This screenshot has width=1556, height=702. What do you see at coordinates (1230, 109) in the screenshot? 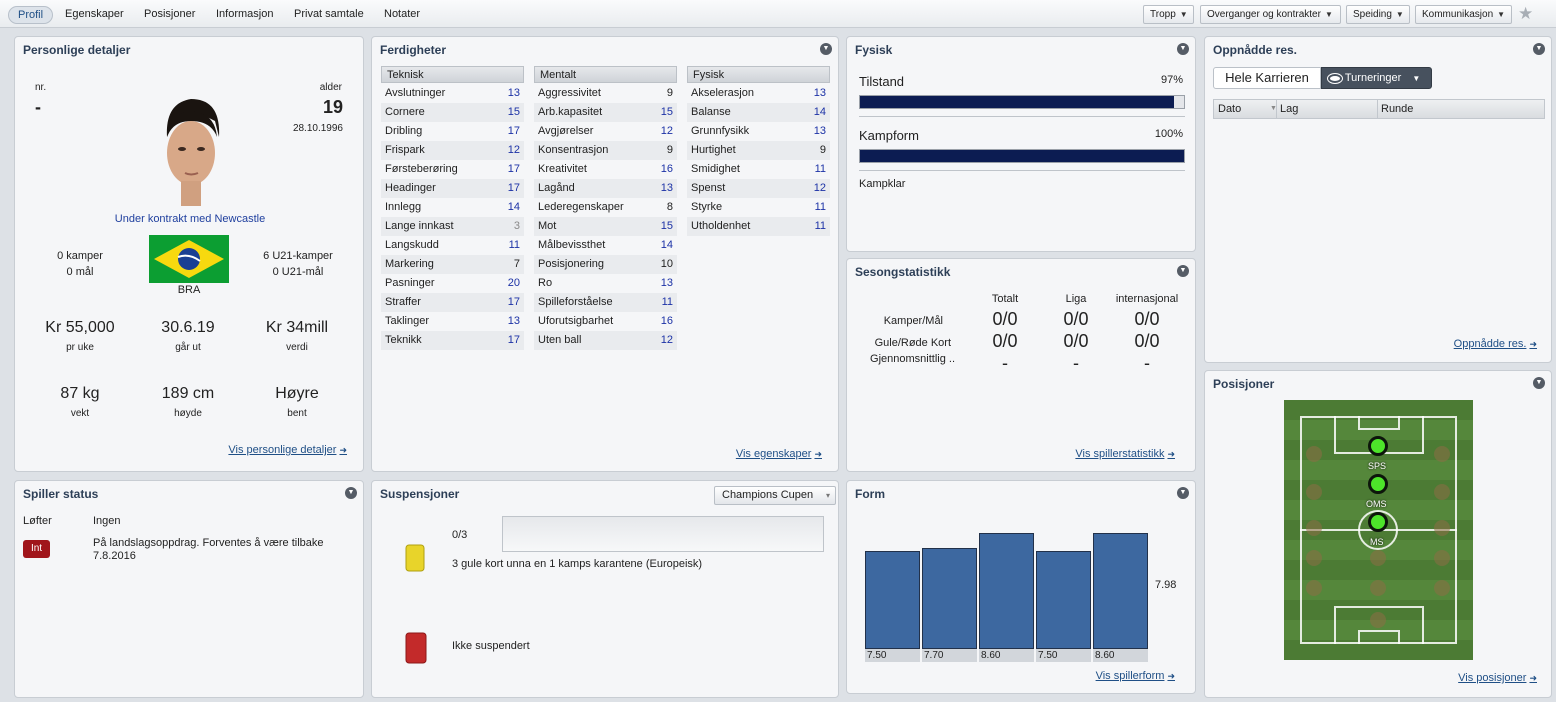
I see `col-dato: Dato` at bounding box center [1230, 109].